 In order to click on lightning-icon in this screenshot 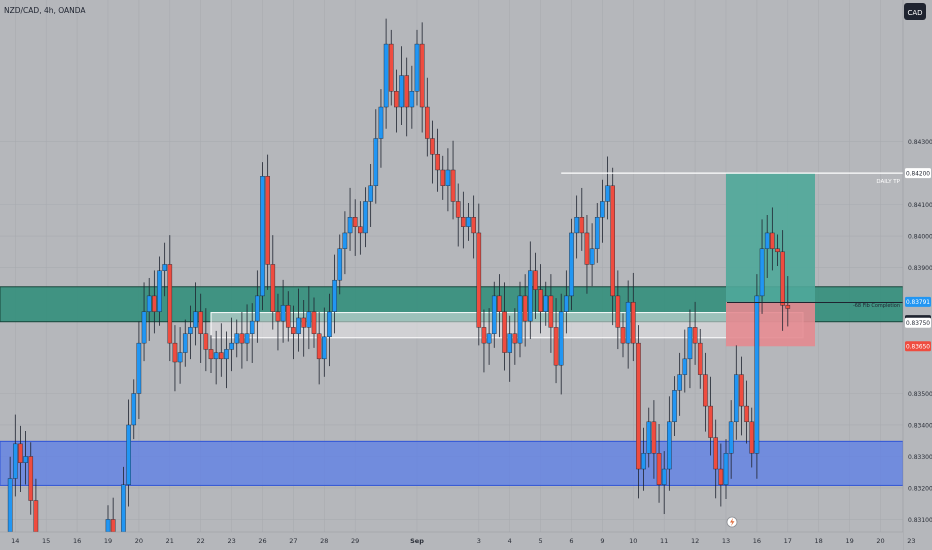, I will do `click(732, 522)`.